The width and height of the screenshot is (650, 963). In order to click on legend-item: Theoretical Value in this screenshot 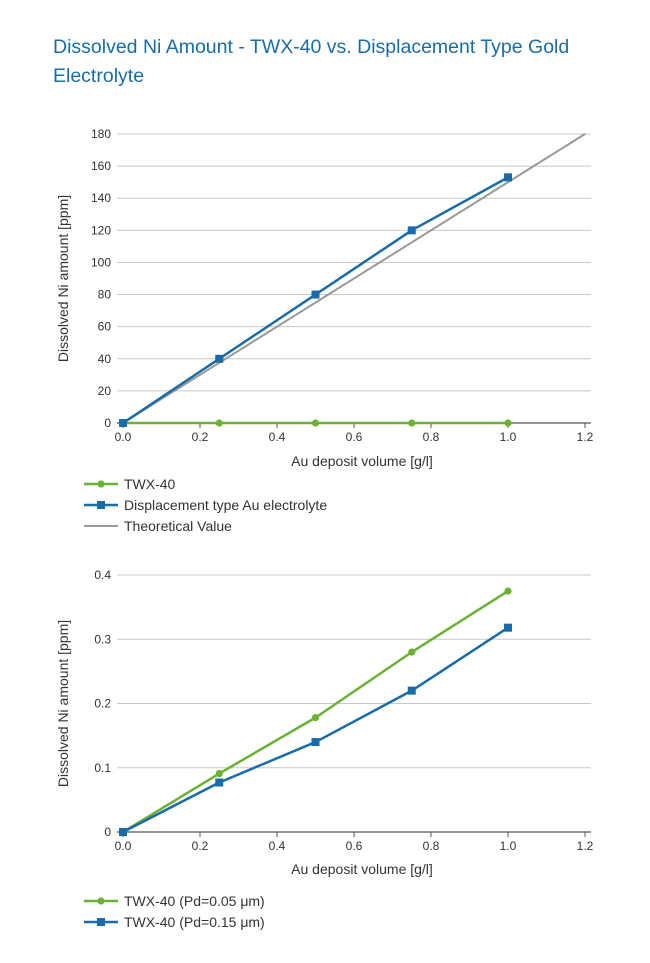, I will do `click(205, 525)`.